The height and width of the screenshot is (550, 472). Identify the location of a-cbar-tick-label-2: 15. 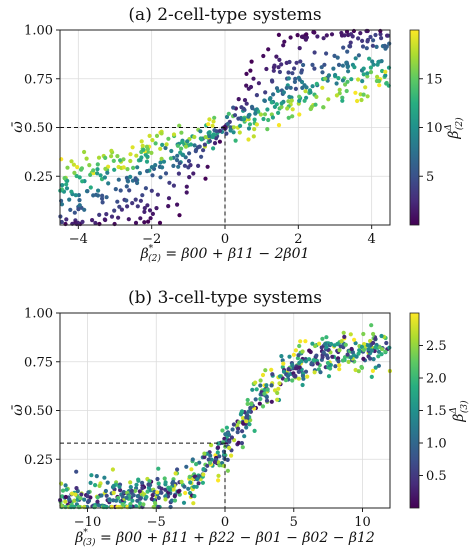
(434, 79).